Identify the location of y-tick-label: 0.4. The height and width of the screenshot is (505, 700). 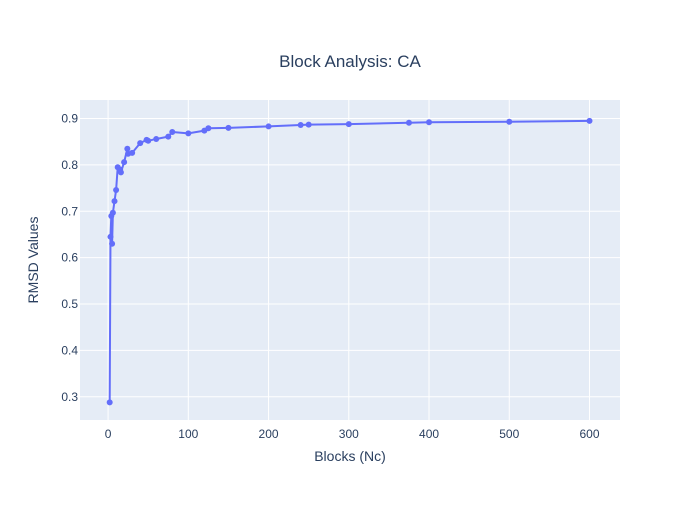
(69, 350).